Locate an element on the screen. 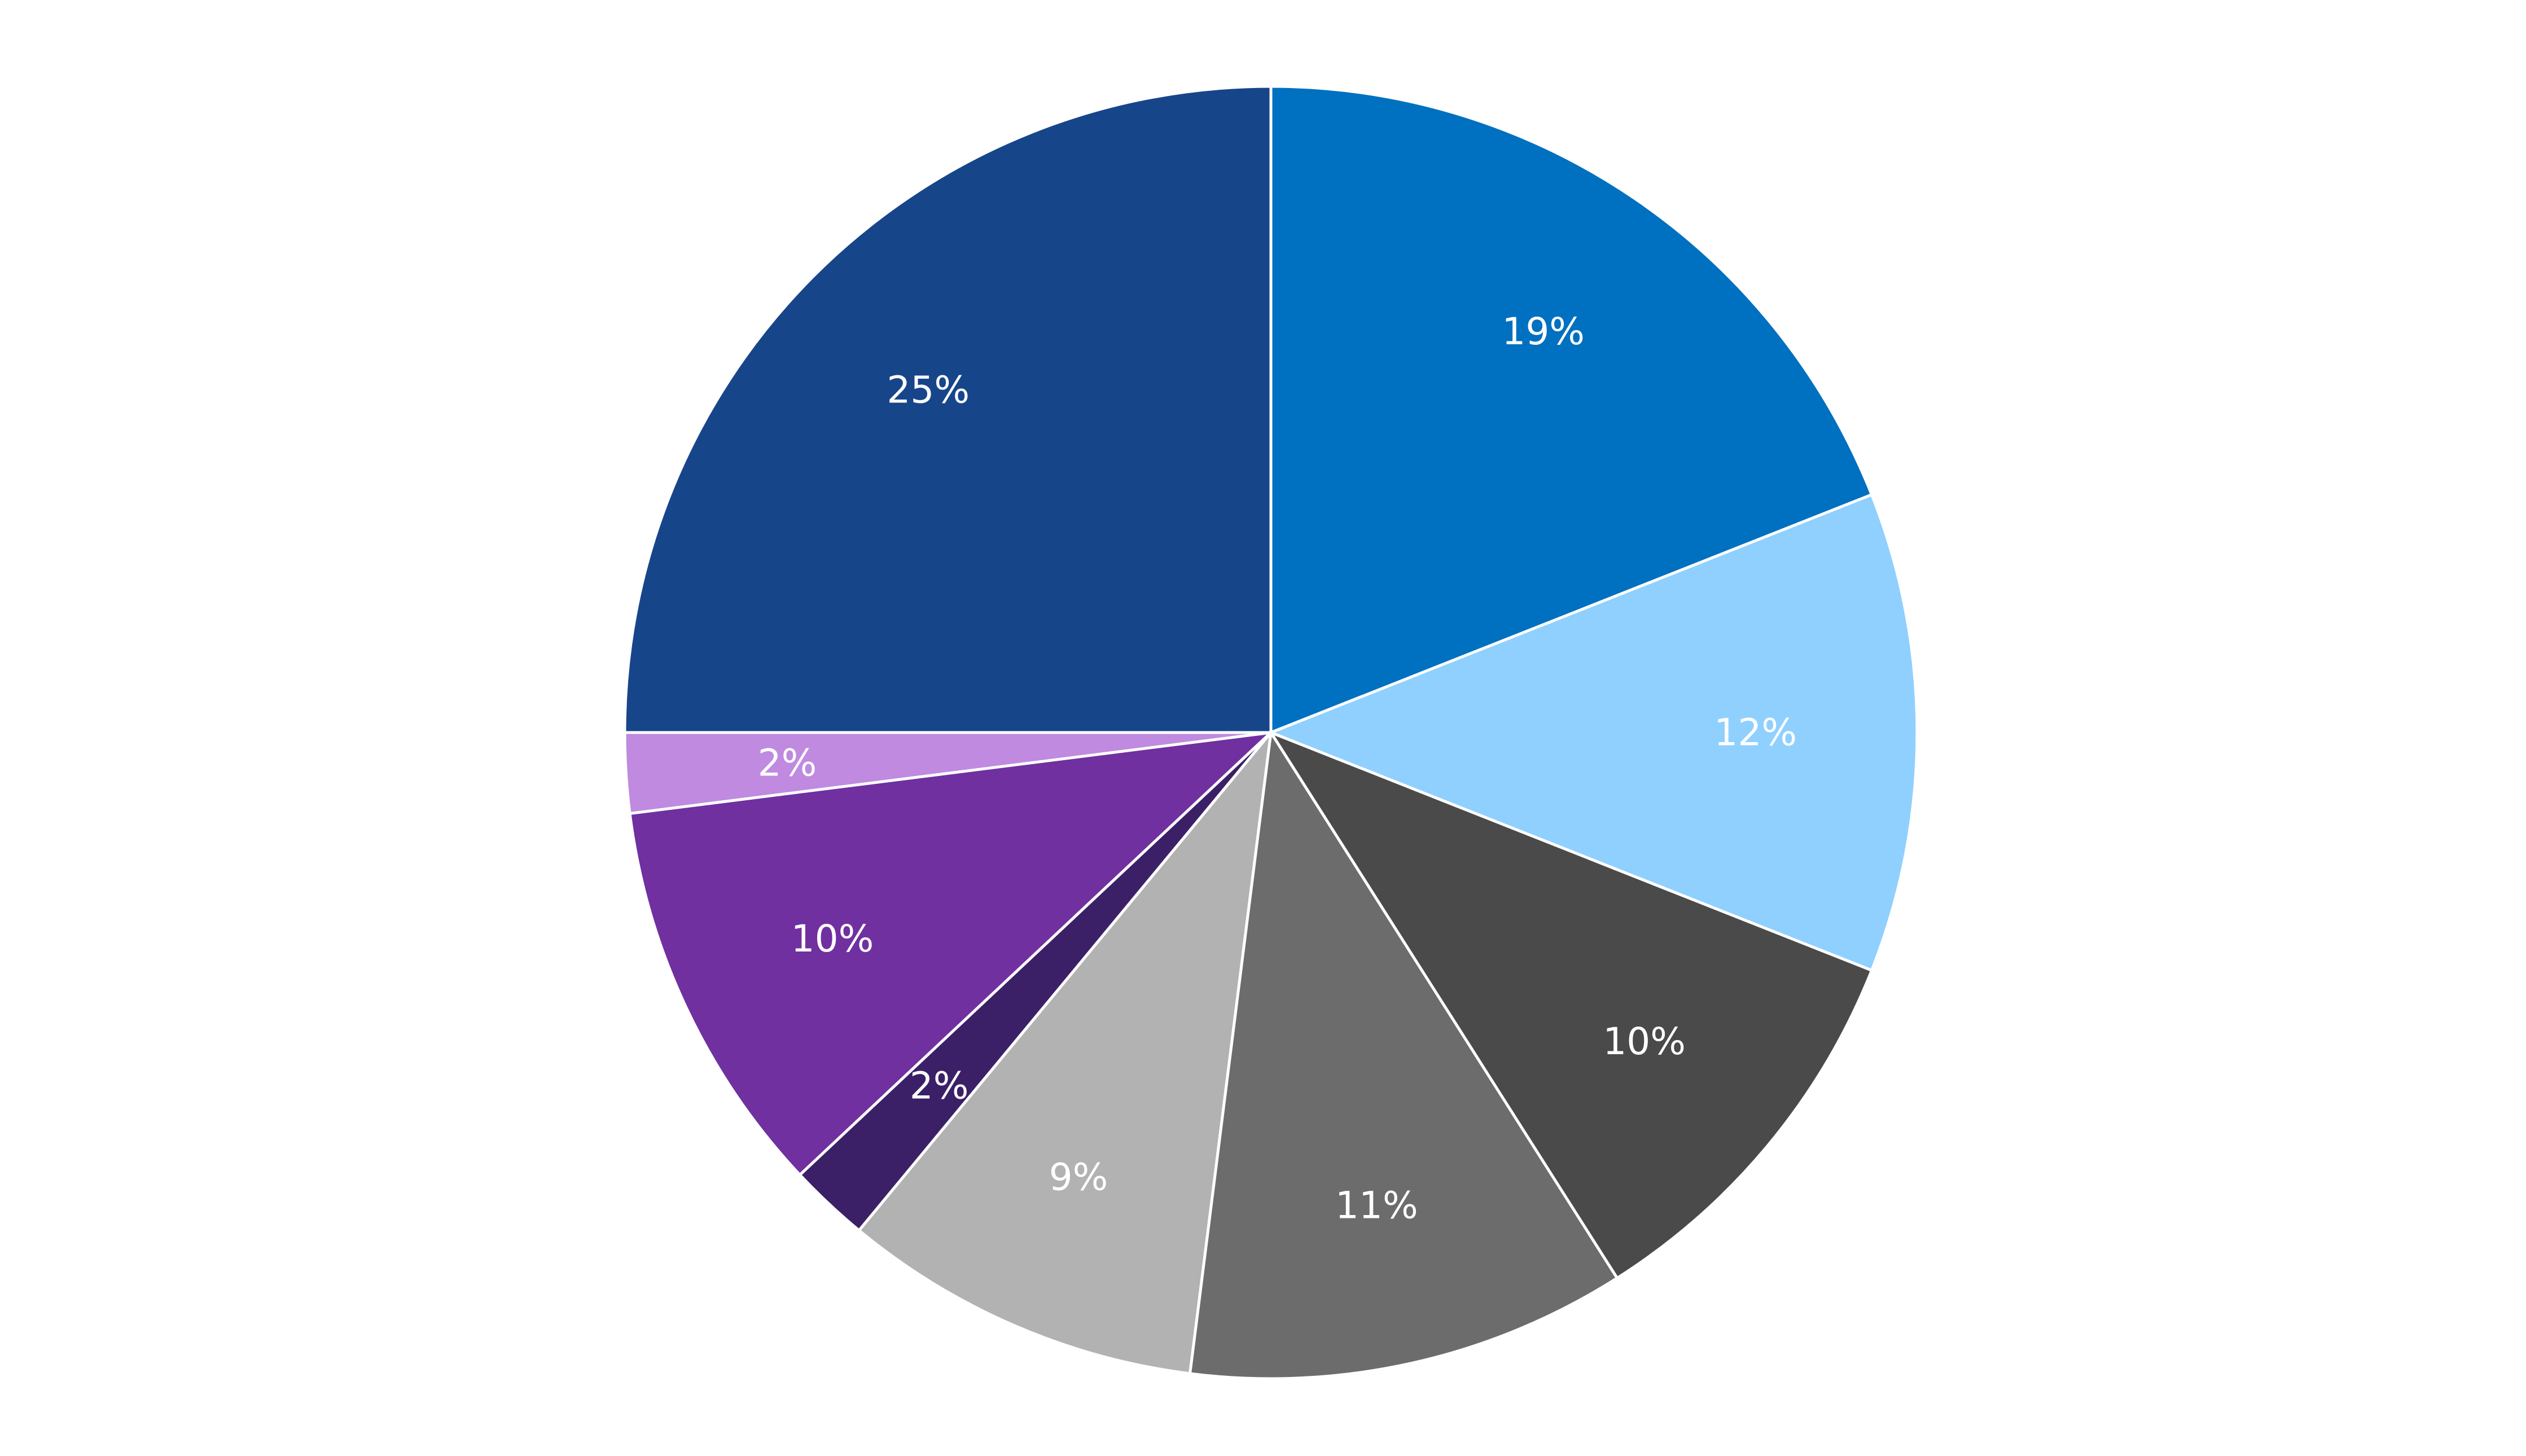 The image size is (2526, 1456). pie-data-label-1: 19% is located at coordinates (1543, 331).